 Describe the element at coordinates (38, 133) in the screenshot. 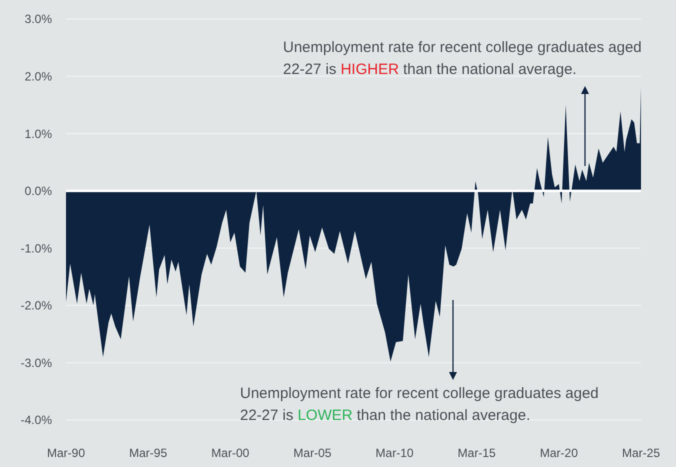

I see `y-tick-label: 1.0%` at that location.